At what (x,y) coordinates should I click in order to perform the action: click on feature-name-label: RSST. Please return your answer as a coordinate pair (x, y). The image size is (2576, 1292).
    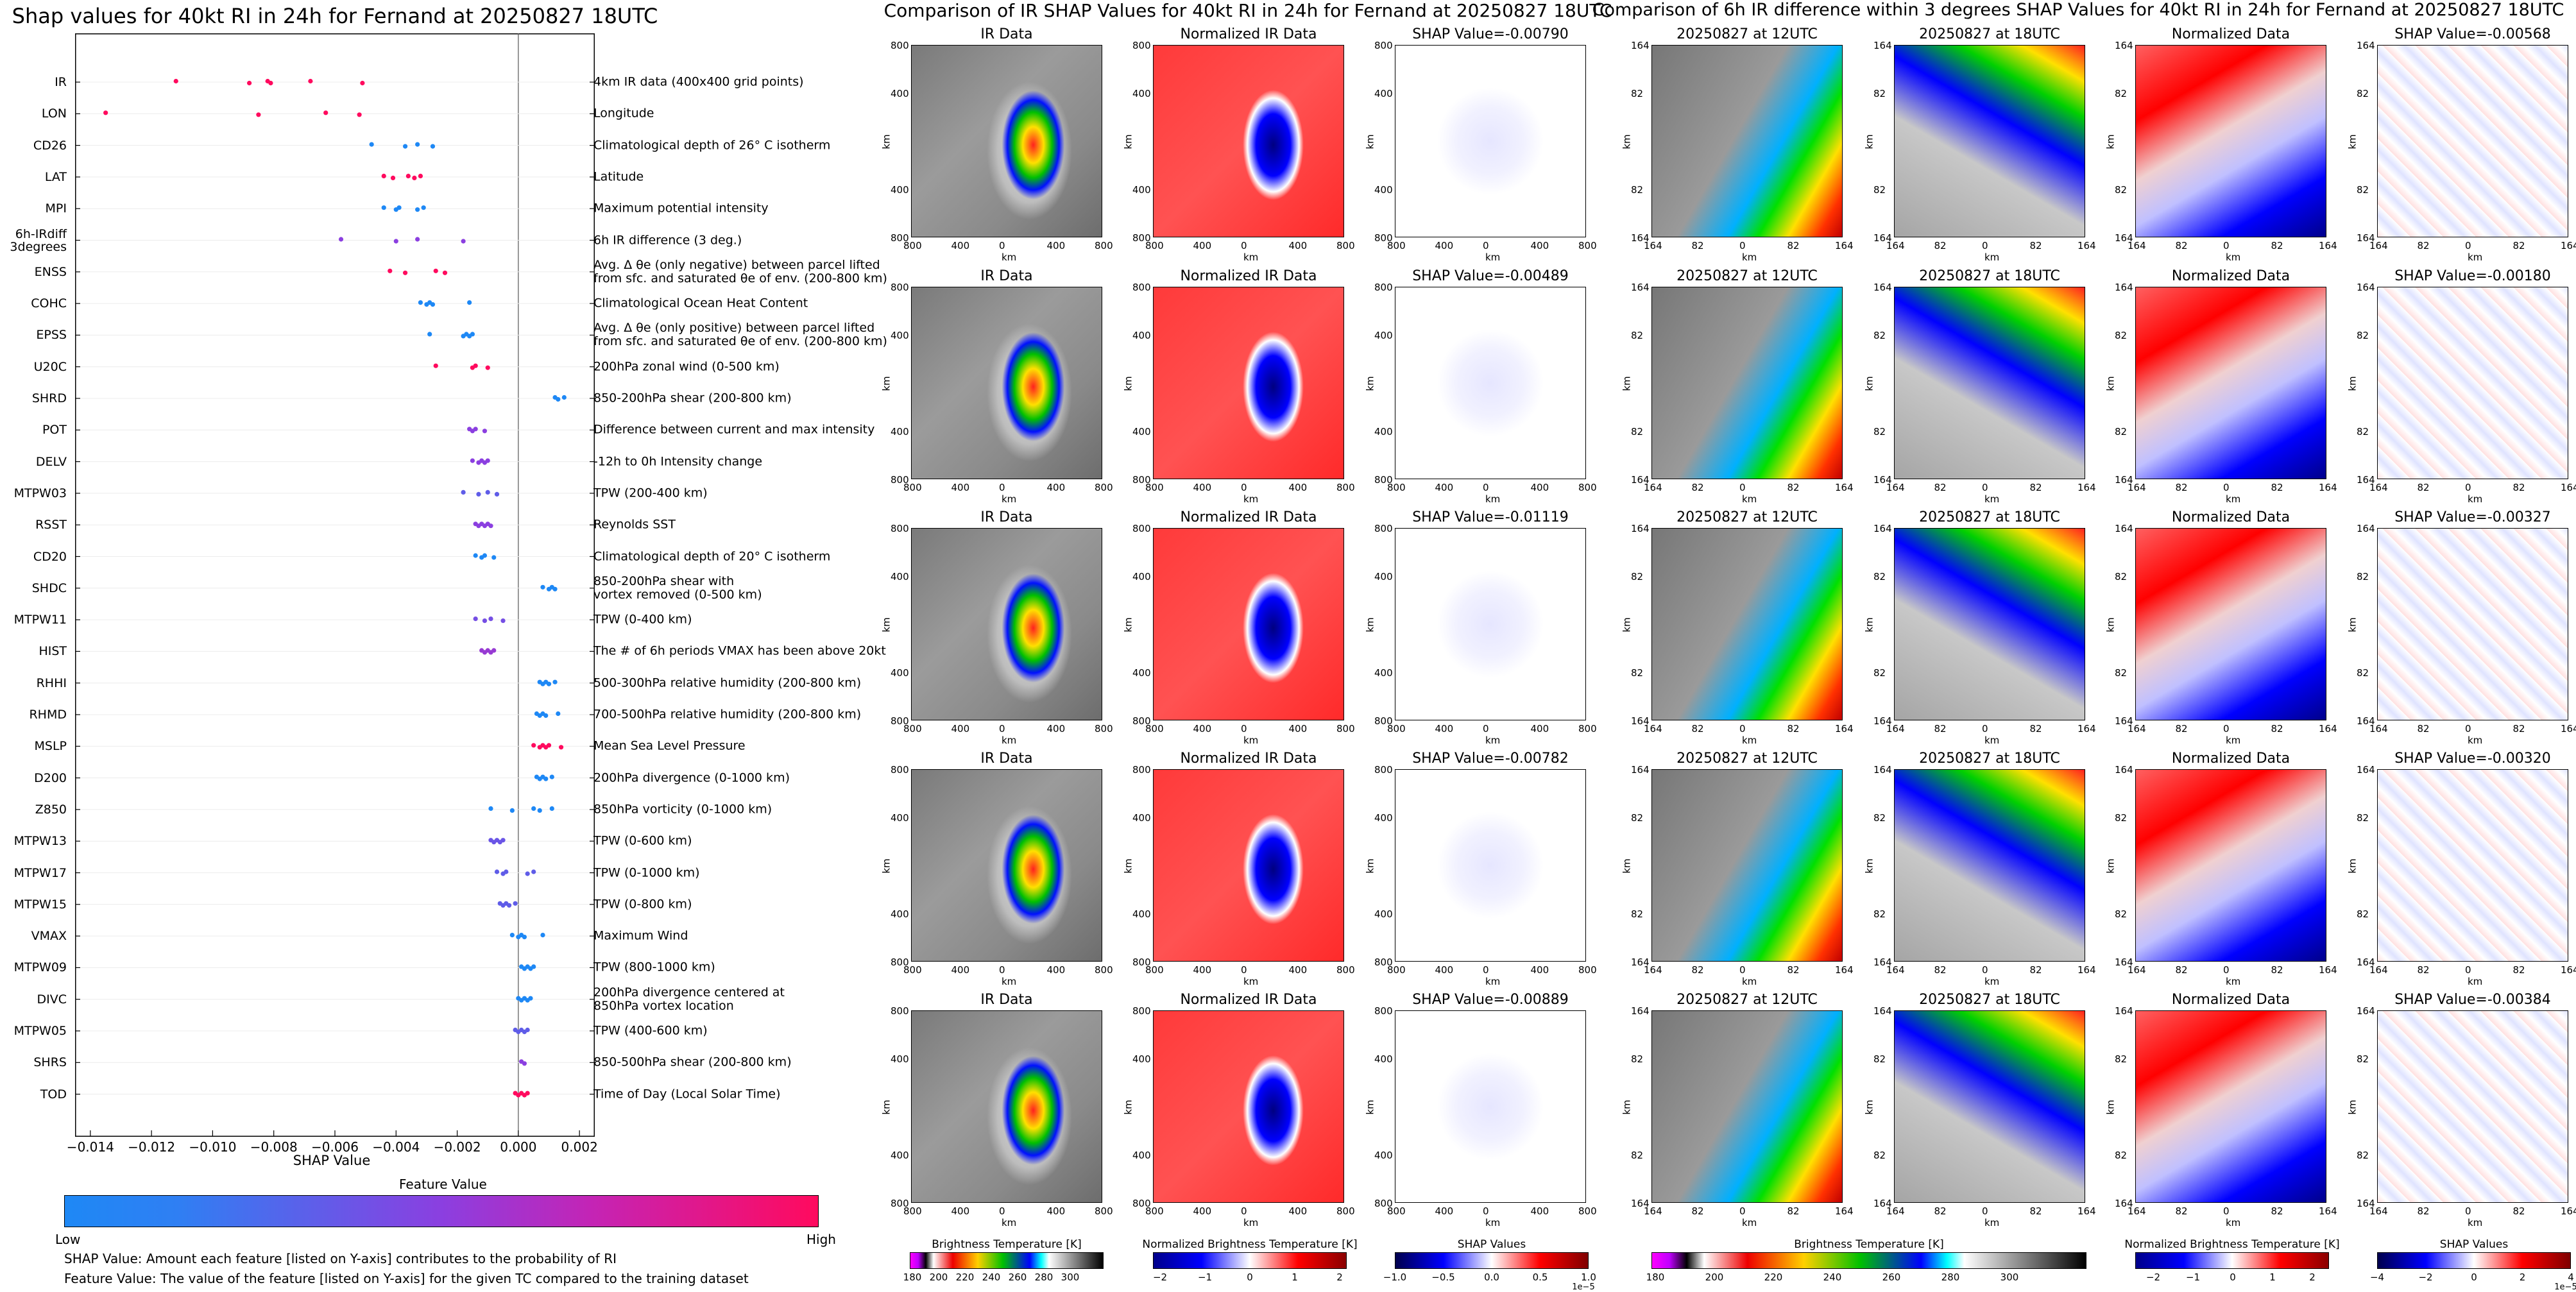
    Looking at the image, I should click on (51, 525).